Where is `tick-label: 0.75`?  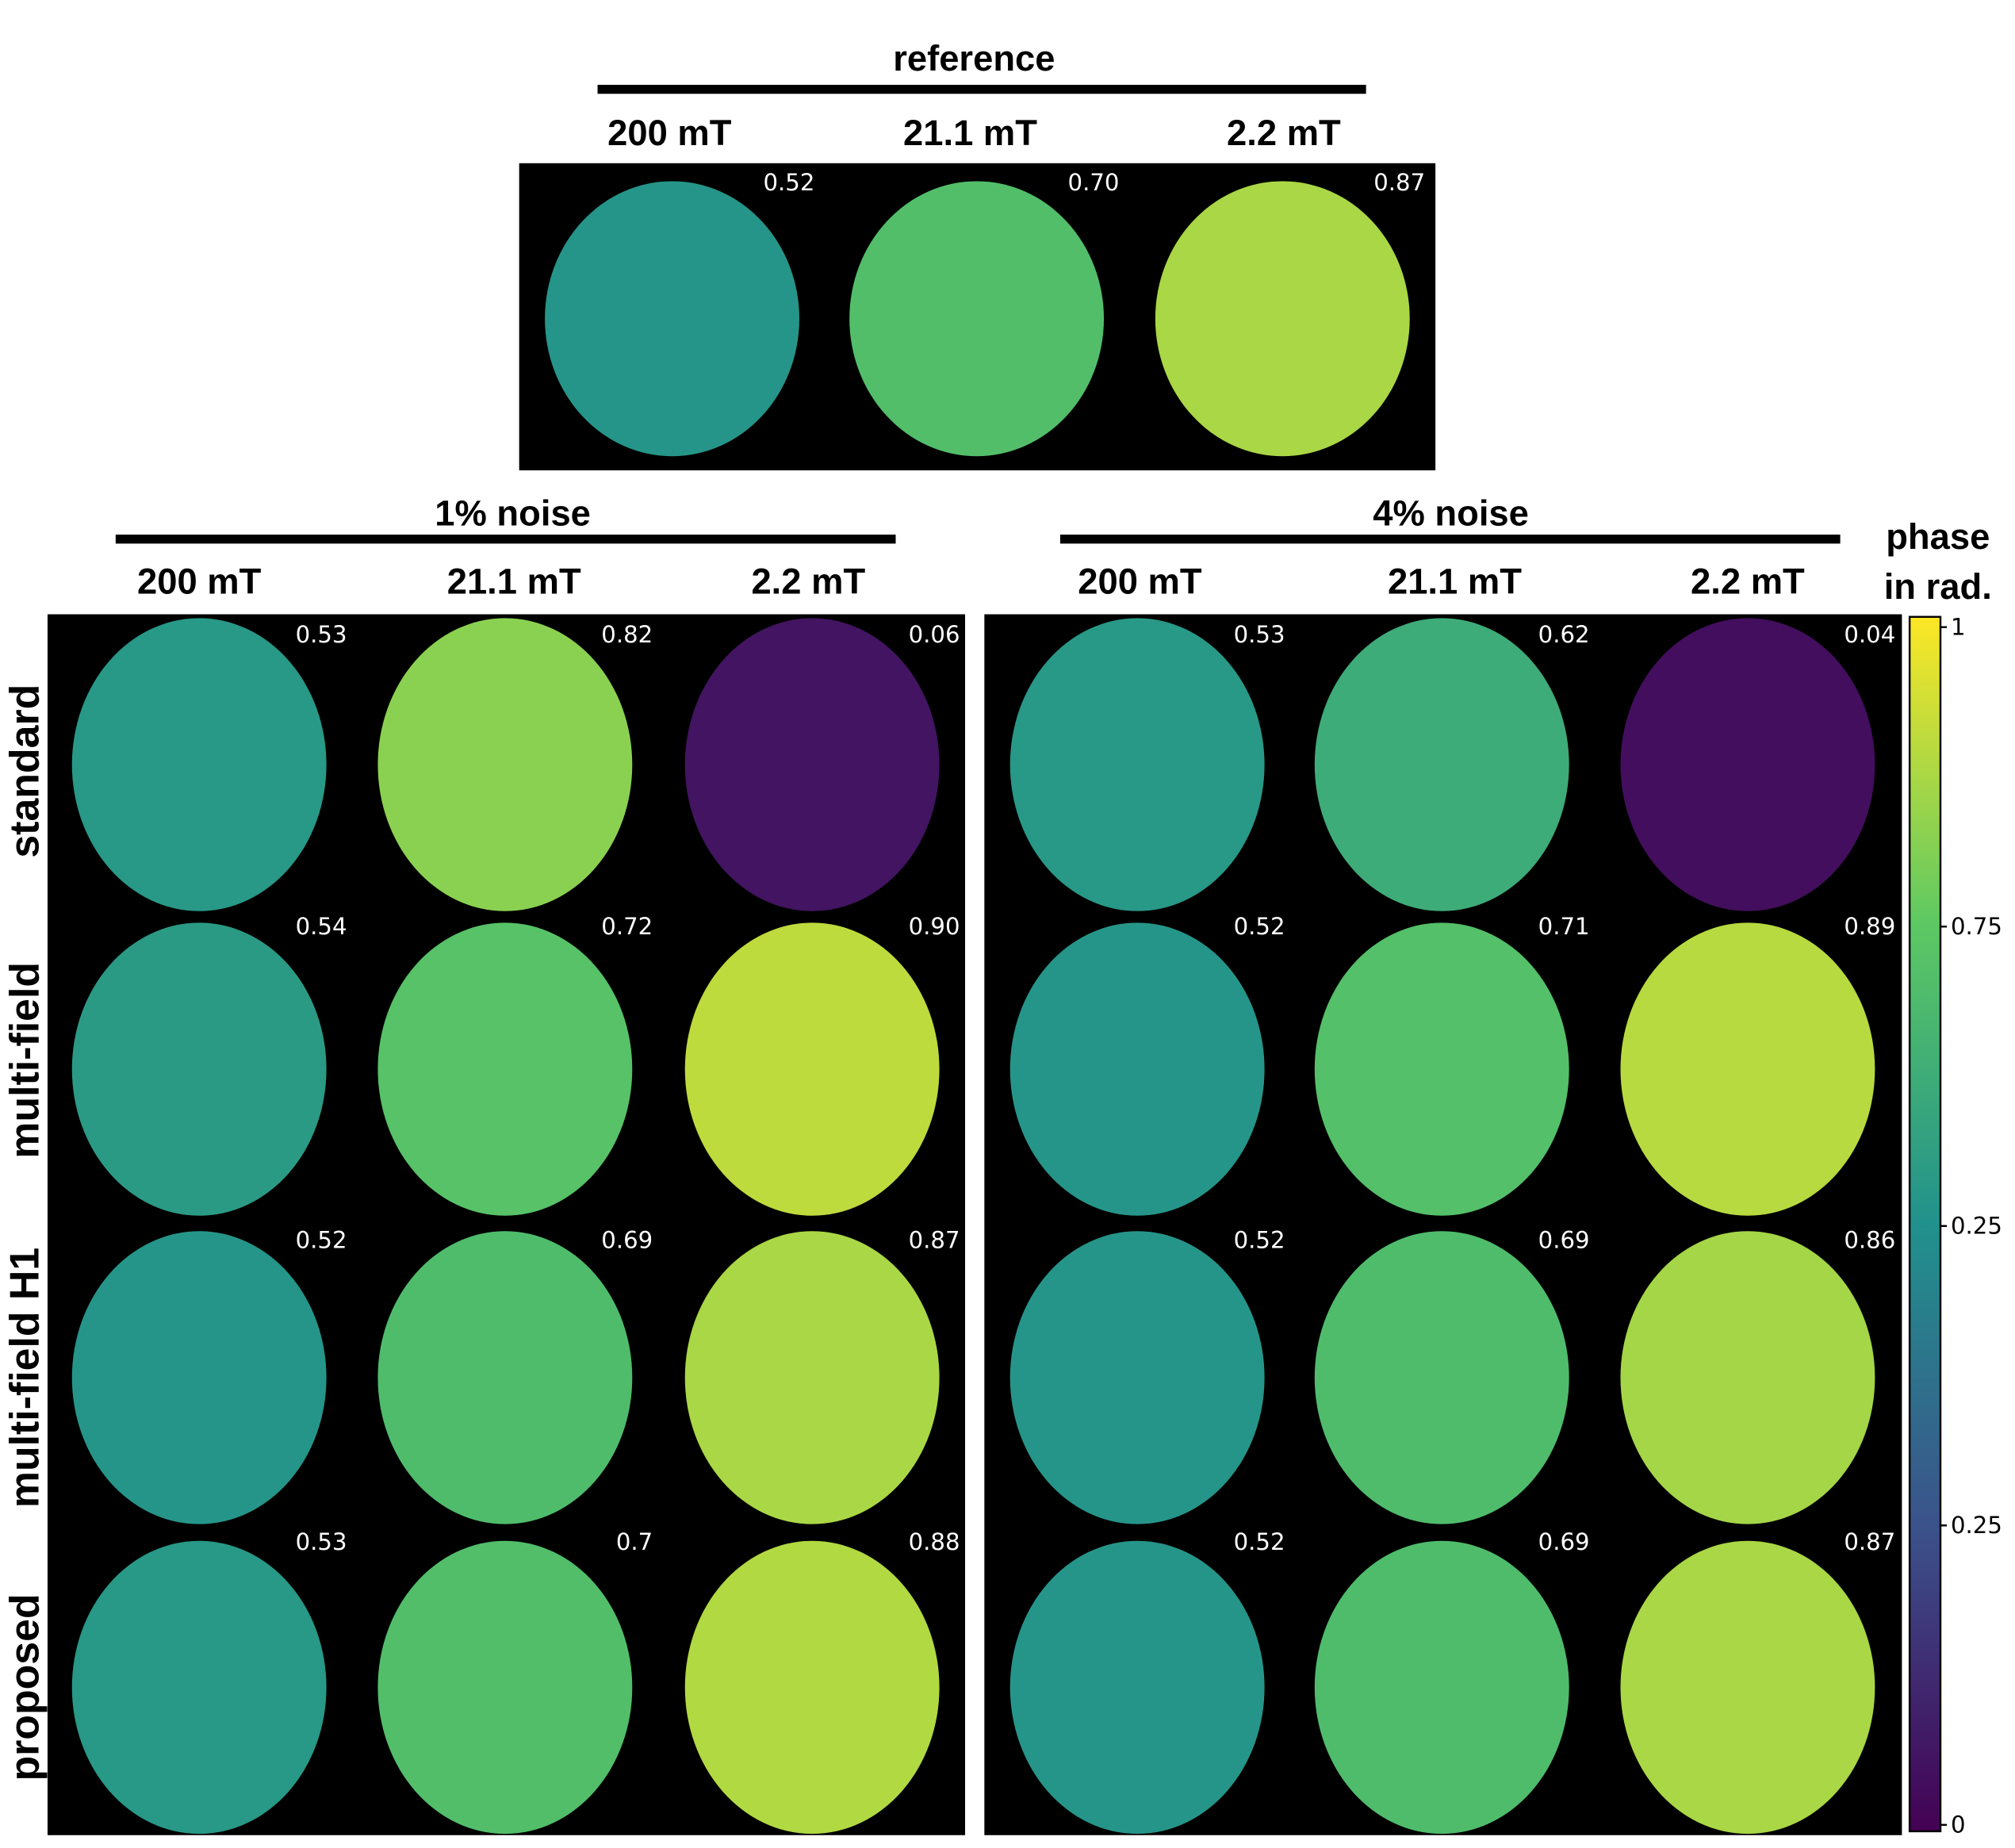
tick-label: 0.75 is located at coordinates (1976, 926).